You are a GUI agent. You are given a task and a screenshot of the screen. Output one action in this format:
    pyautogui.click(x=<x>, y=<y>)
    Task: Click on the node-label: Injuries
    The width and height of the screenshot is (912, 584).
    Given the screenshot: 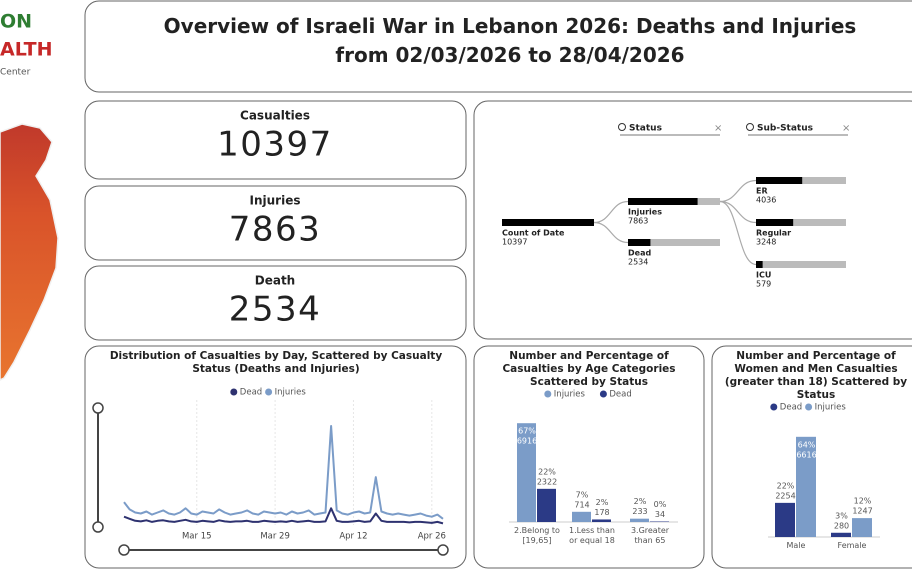 What is the action you would take?
    pyautogui.click(x=645, y=212)
    